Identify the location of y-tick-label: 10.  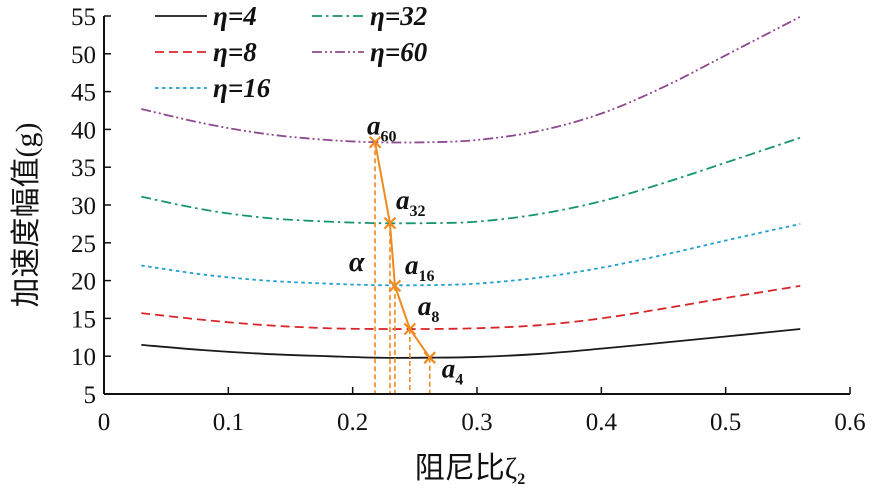
(83, 357).